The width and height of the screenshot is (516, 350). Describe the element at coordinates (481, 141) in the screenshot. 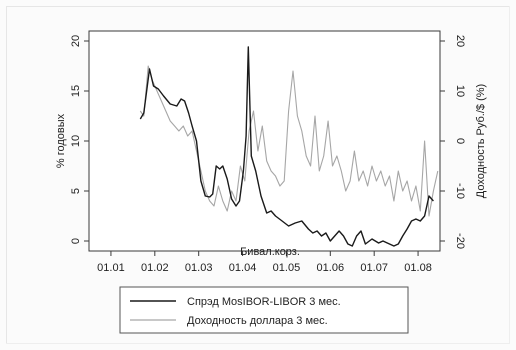

I see `right-axis-title: Доходность Руб./$ (%)` at that location.